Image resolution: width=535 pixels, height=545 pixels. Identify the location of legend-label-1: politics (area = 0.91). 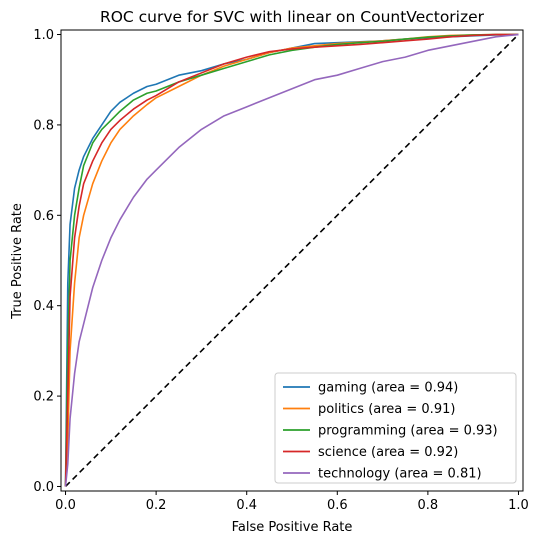
(386, 409).